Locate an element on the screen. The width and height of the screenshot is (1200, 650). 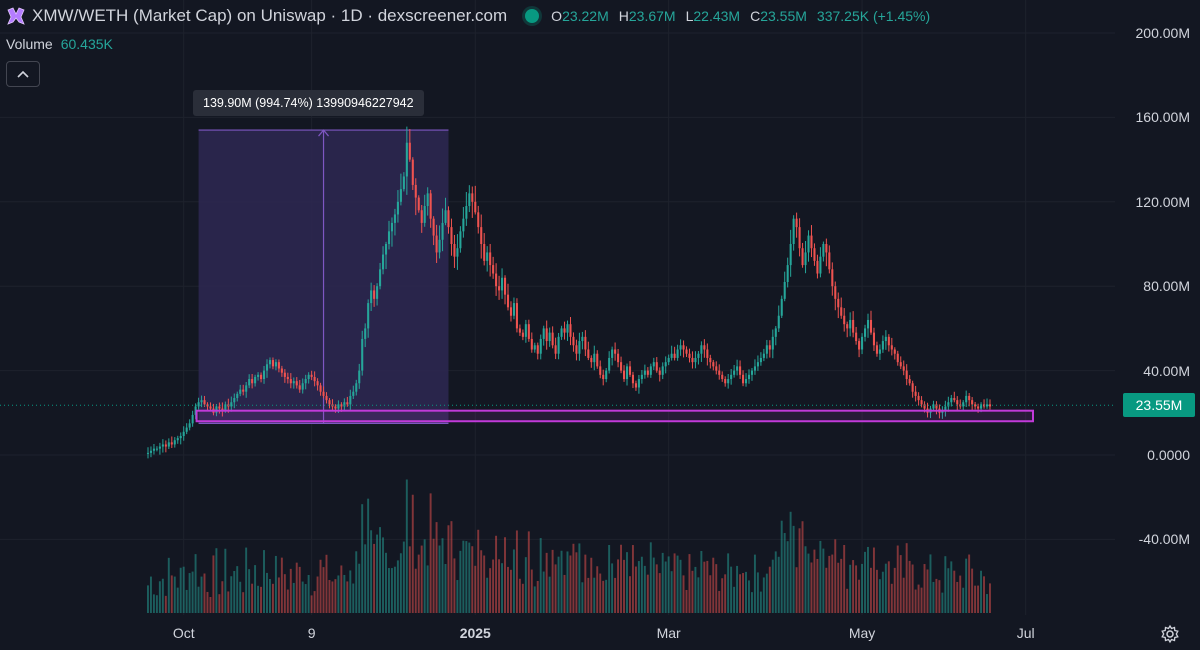
y-tick-label: -40.00M is located at coordinates (1164, 539).